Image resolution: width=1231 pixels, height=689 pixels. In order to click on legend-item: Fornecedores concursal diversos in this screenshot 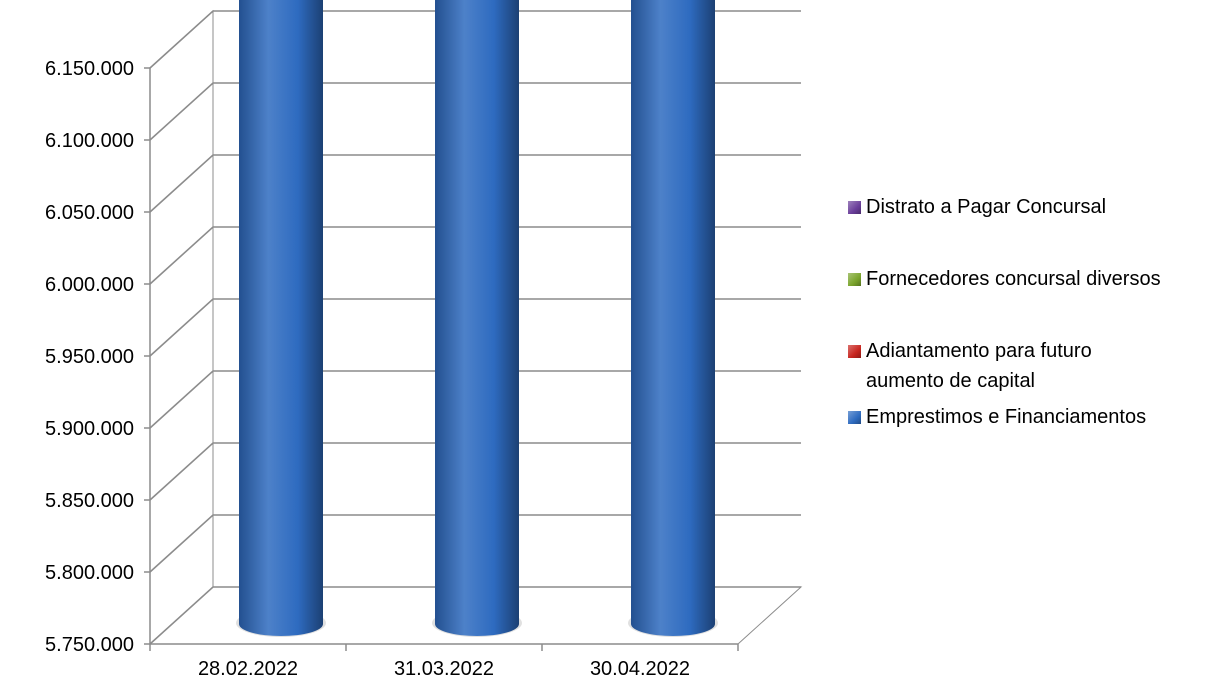, I will do `click(1038, 279)`.